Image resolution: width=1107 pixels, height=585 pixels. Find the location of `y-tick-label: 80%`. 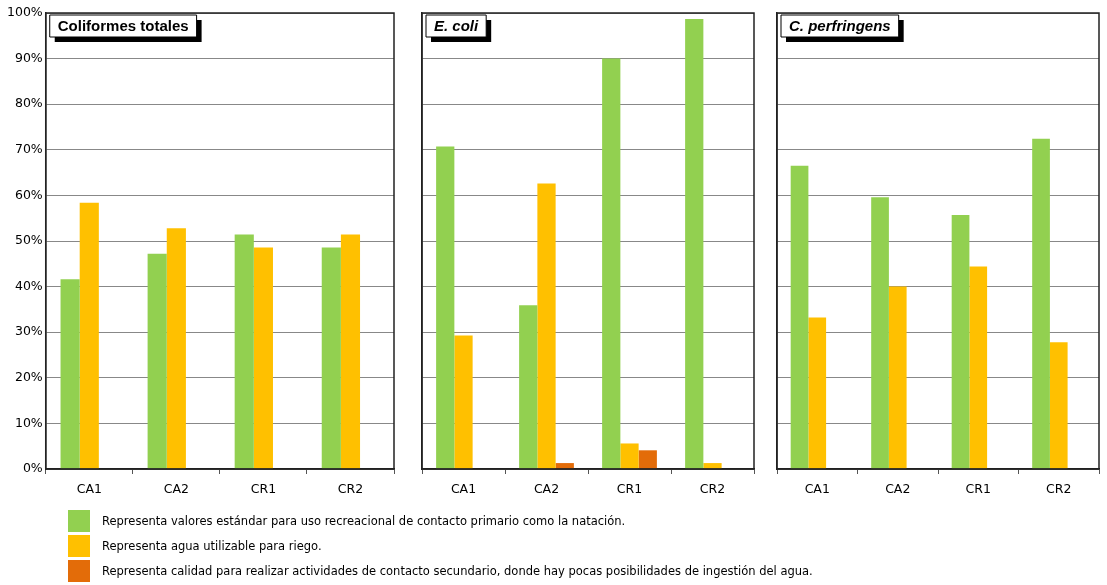

y-tick-label: 80% is located at coordinates (28, 103).